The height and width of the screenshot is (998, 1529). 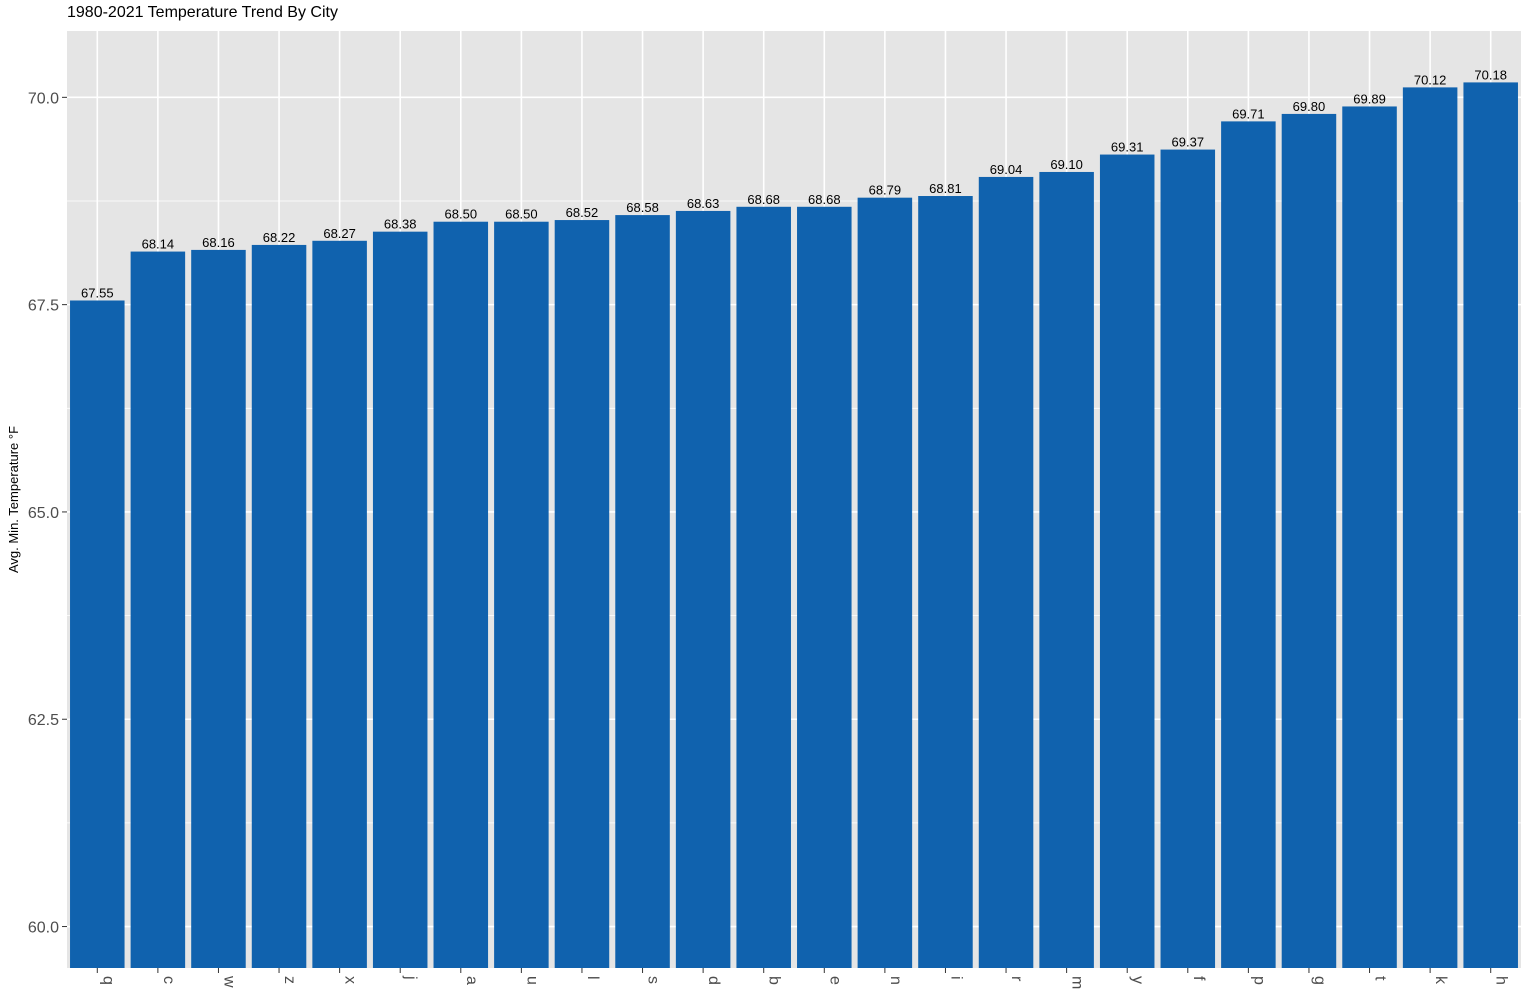 I want to click on bar-t, so click(x=1369, y=537).